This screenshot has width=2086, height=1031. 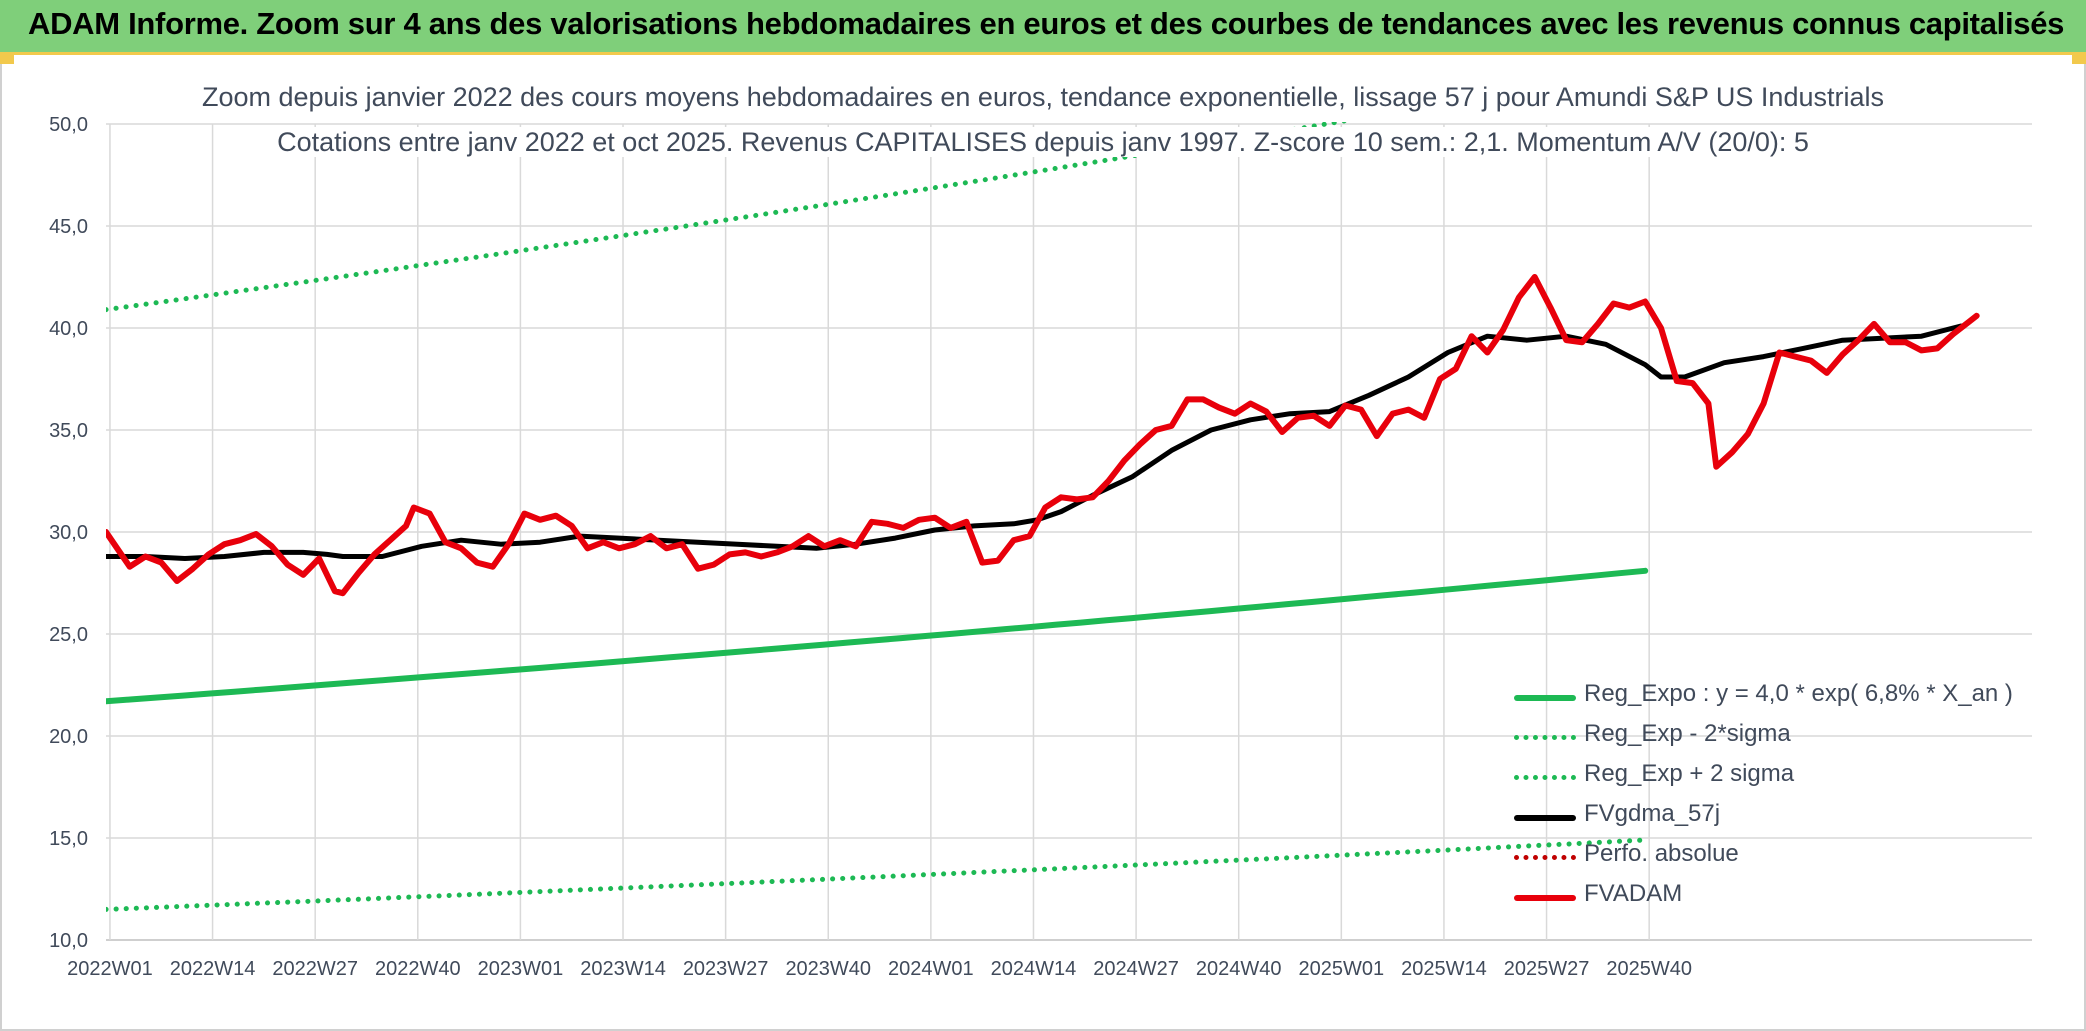 What do you see at coordinates (68, 941) in the screenshot?
I see `y-tick-label: 10,0` at bounding box center [68, 941].